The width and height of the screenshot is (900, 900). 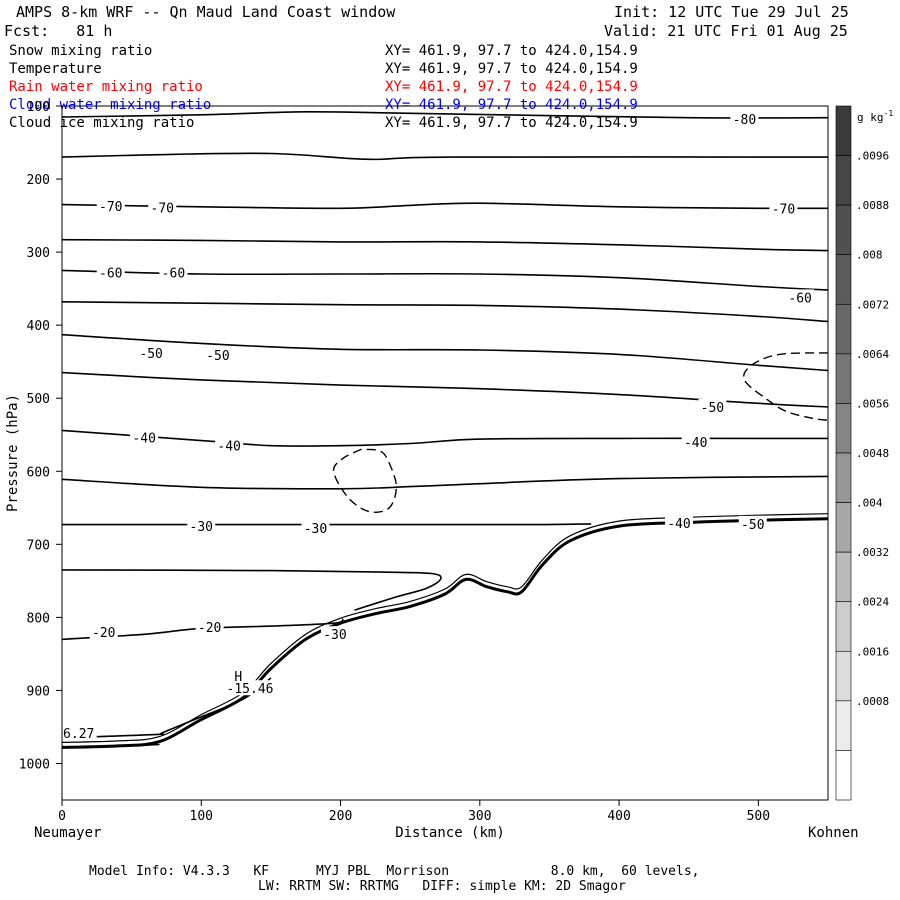 What do you see at coordinates (758, 816) in the screenshot?
I see `x-tick-label: 500` at bounding box center [758, 816].